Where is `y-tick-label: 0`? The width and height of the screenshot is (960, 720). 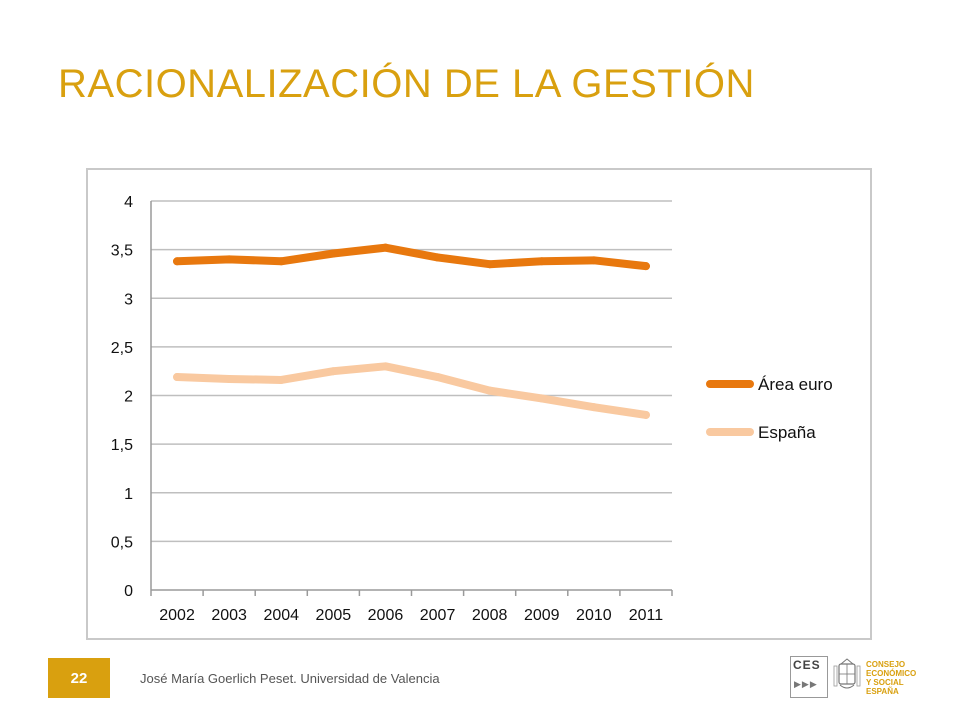 y-tick-label: 0 is located at coordinates (128, 591).